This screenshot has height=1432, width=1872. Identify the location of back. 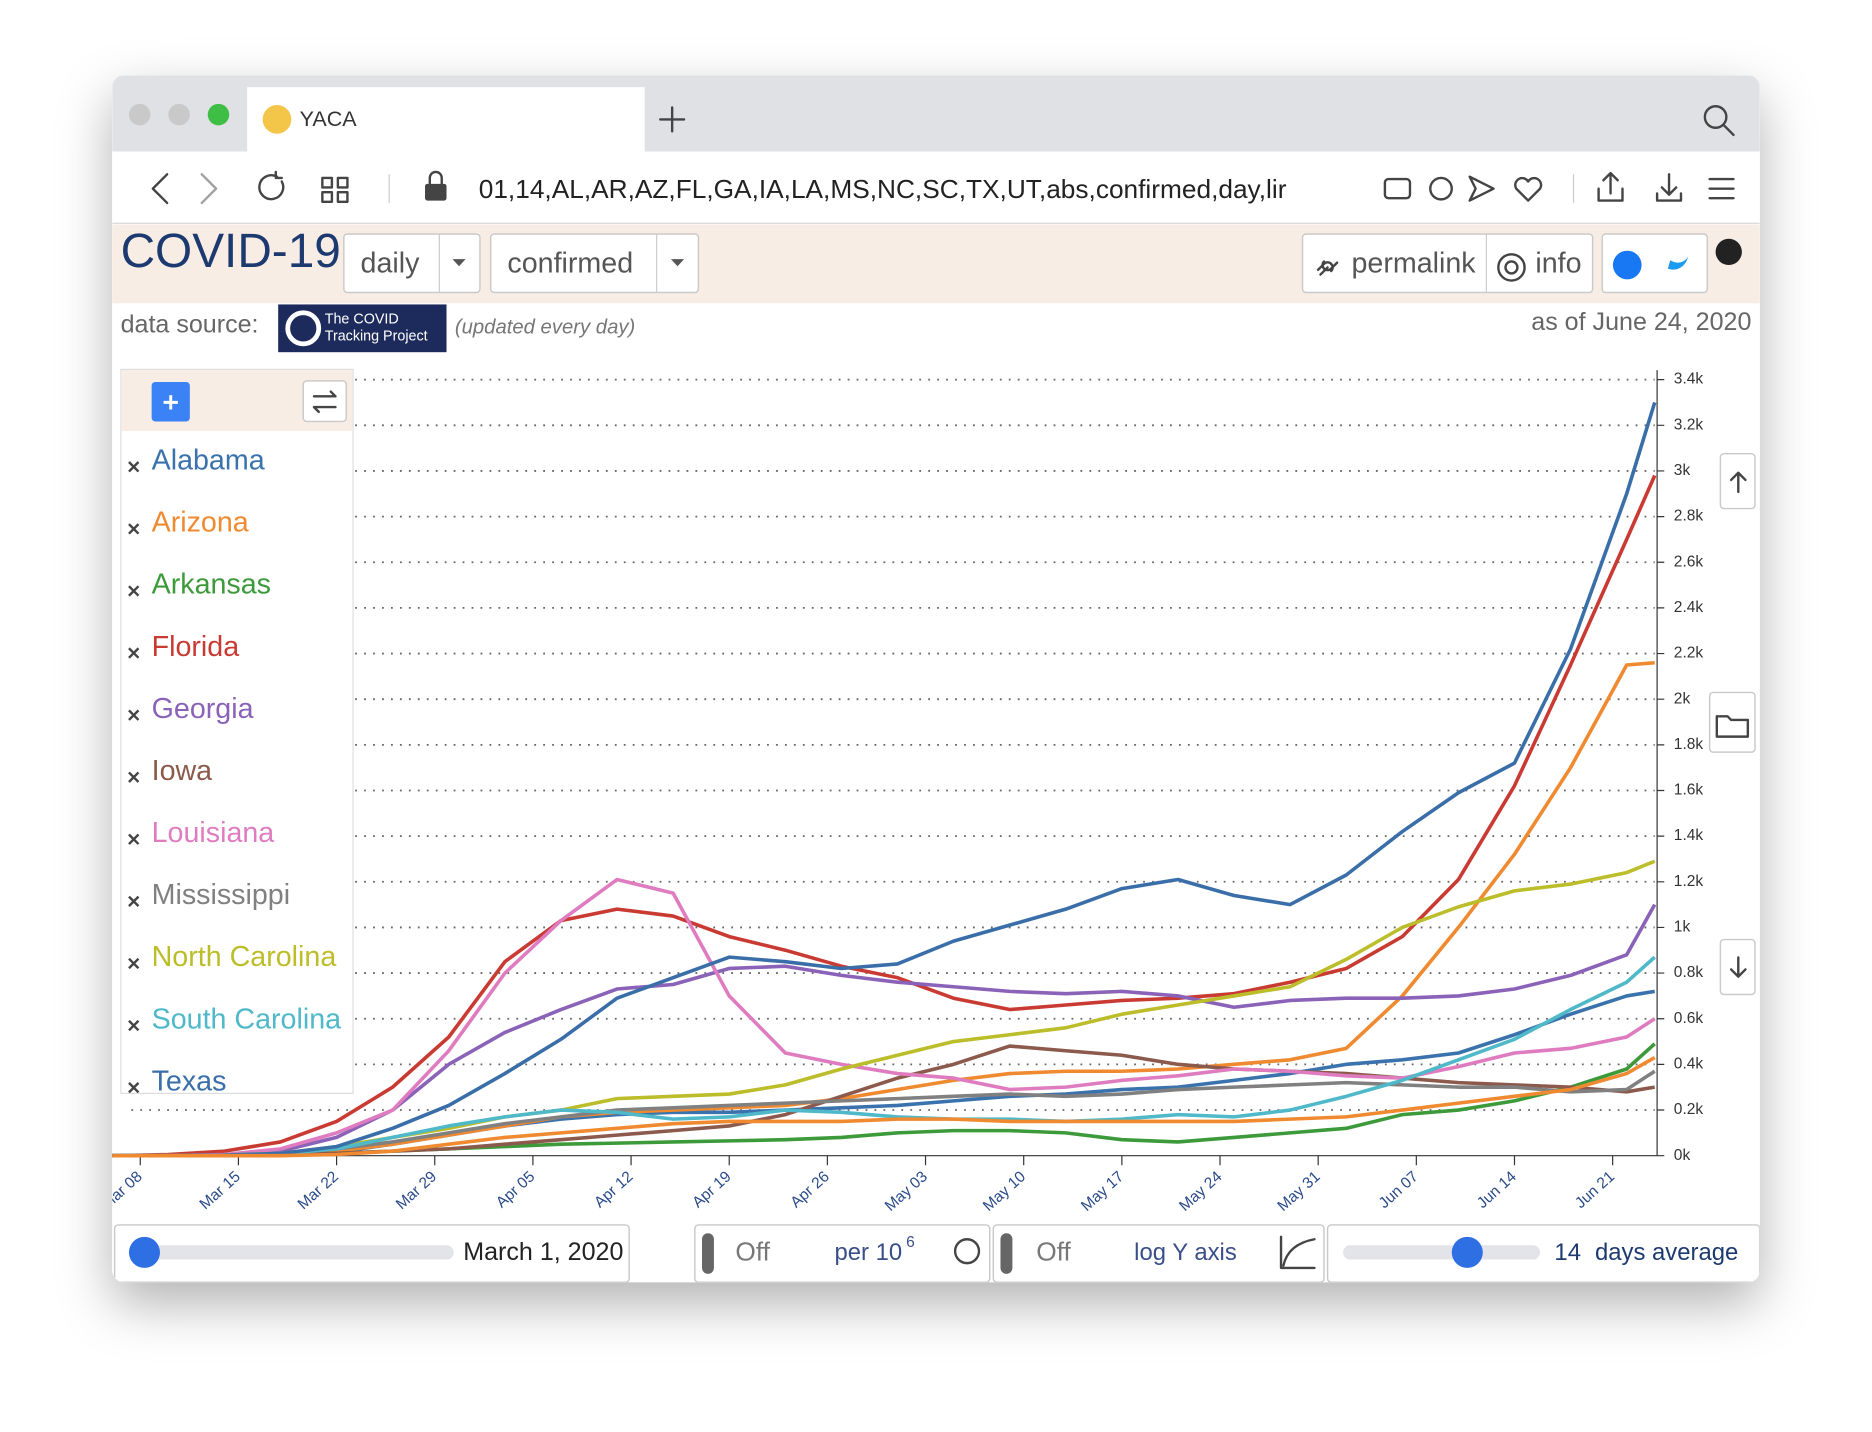
(160, 189).